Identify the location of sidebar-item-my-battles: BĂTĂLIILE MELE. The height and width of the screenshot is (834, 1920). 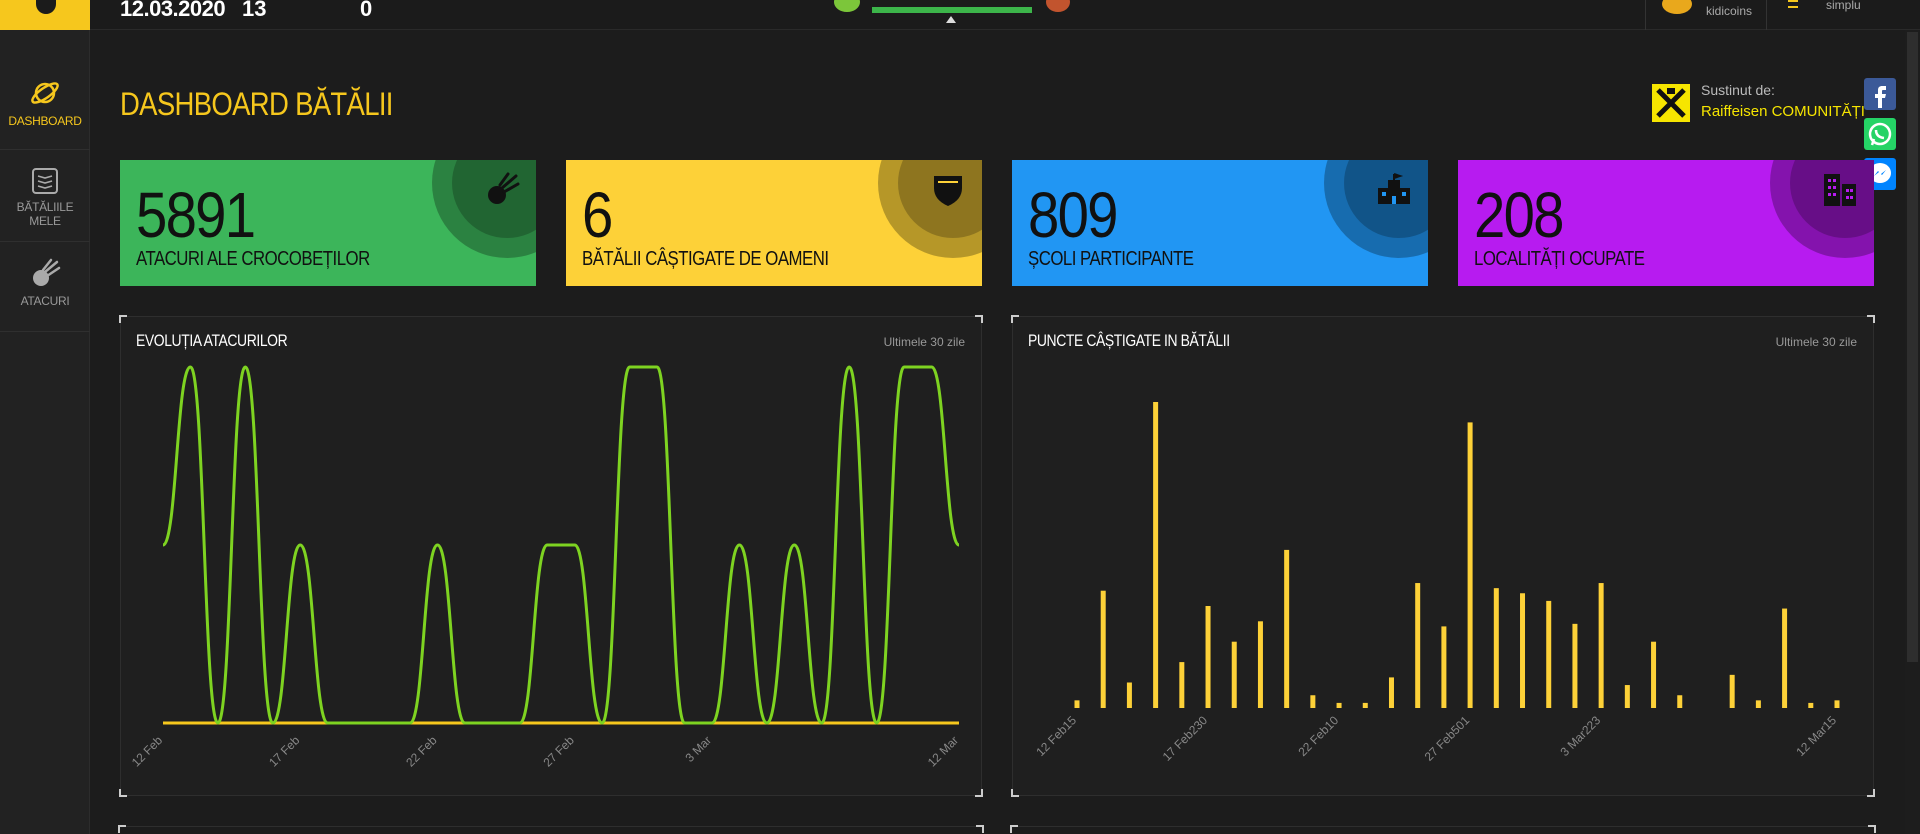
(45, 200).